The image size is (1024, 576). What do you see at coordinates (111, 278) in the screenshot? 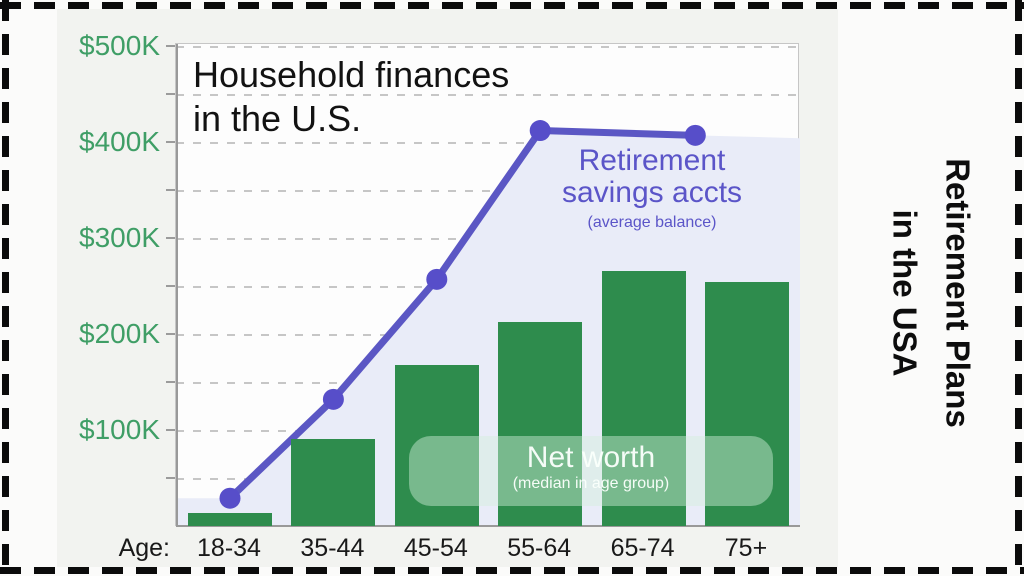
I see `y-axis-labels: $500K $400K $300K $200K $100K` at bounding box center [111, 278].